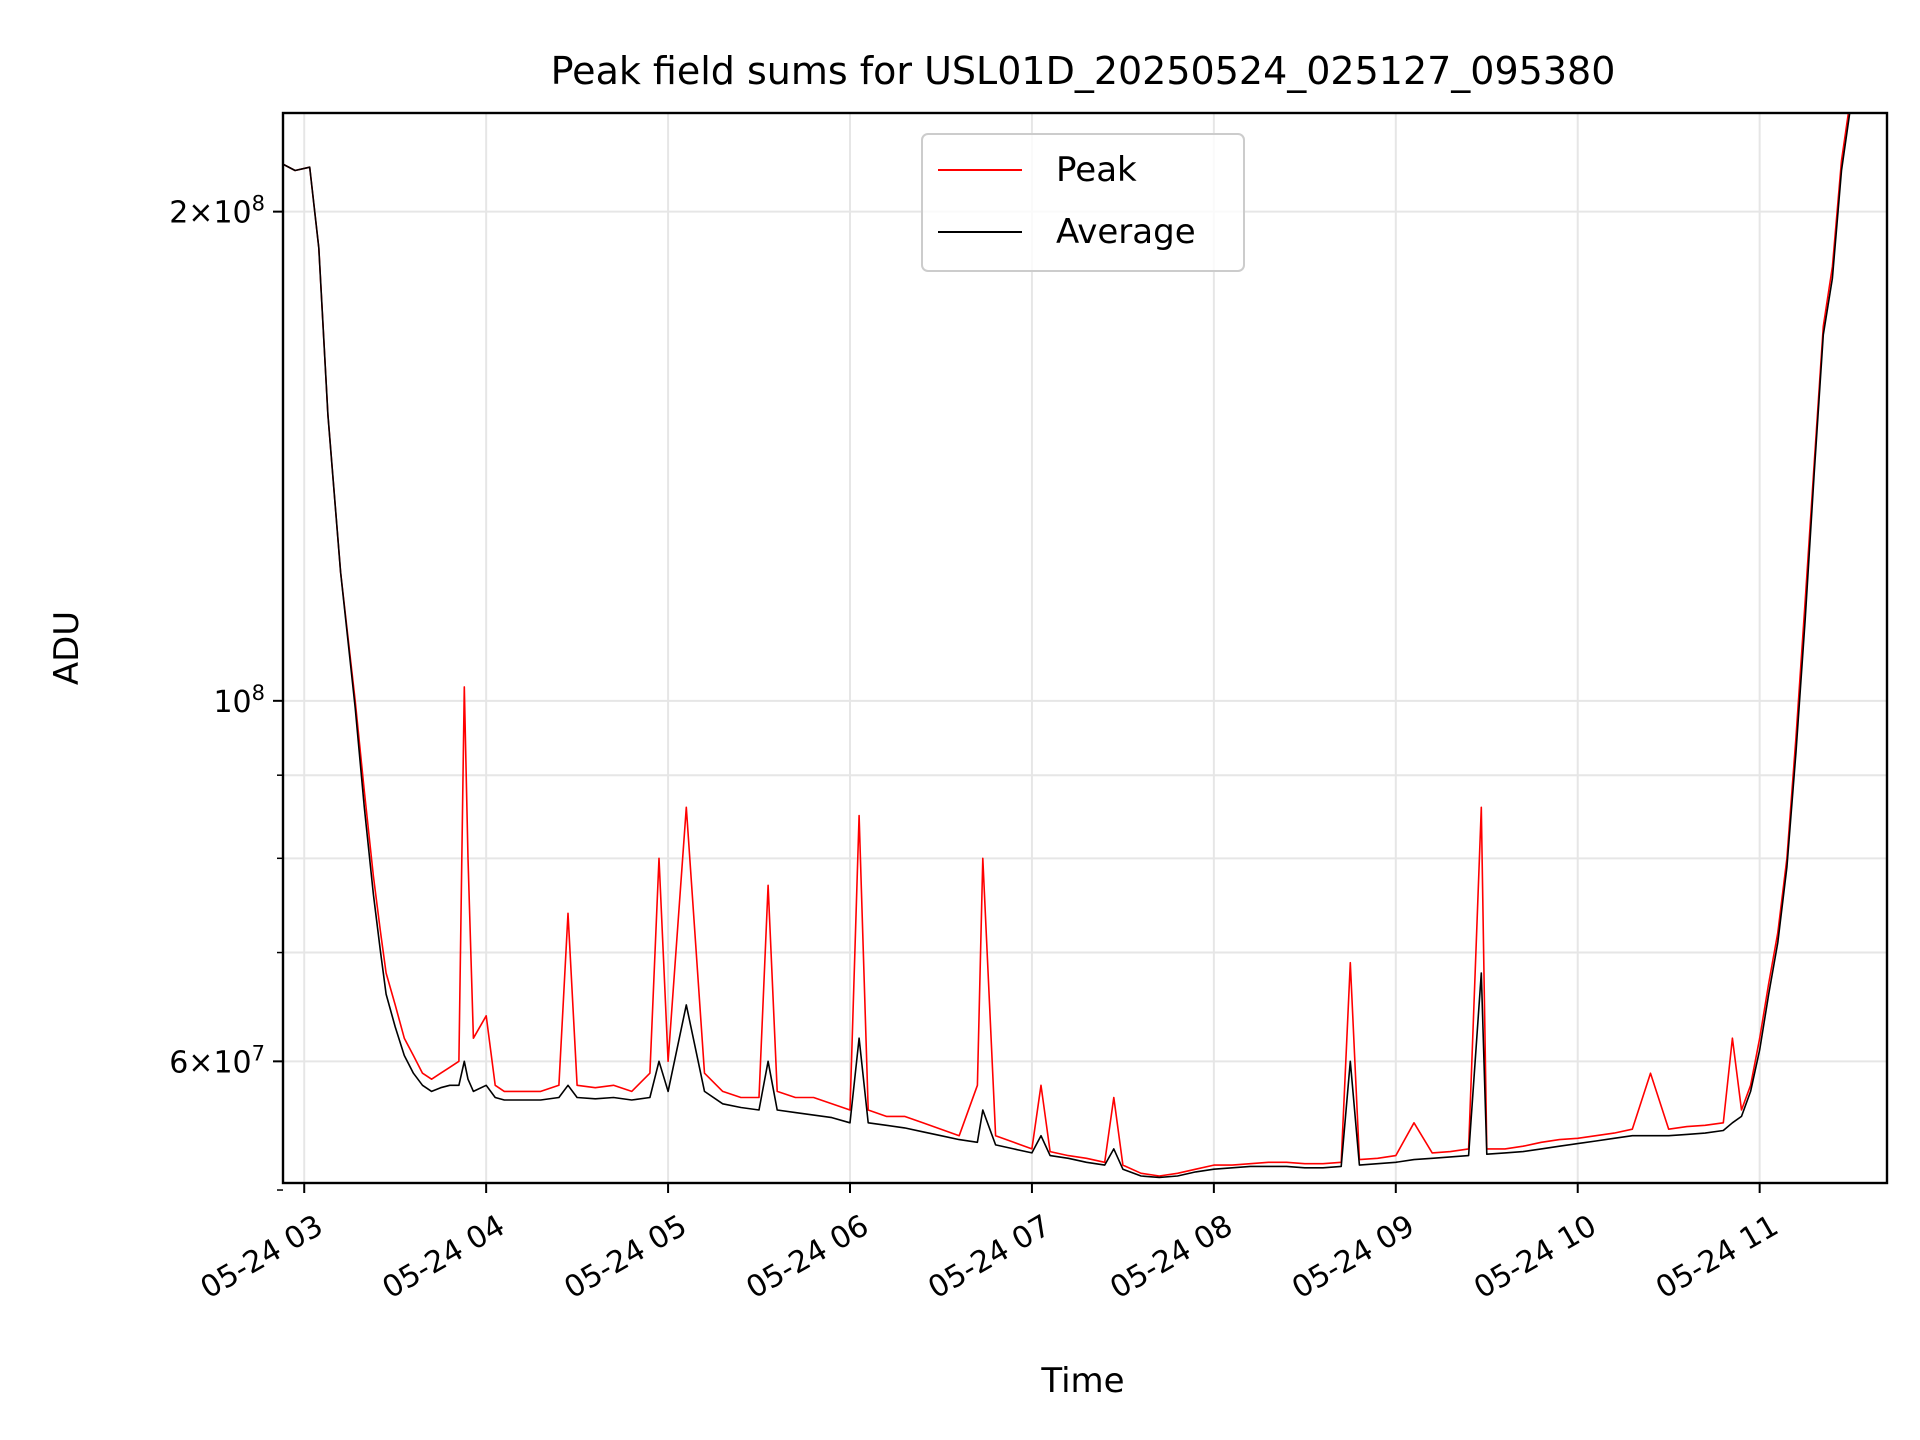 The width and height of the screenshot is (1920, 1440). Describe the element at coordinates (1096, 170) in the screenshot. I see `legend-label-peak: Peak` at that location.